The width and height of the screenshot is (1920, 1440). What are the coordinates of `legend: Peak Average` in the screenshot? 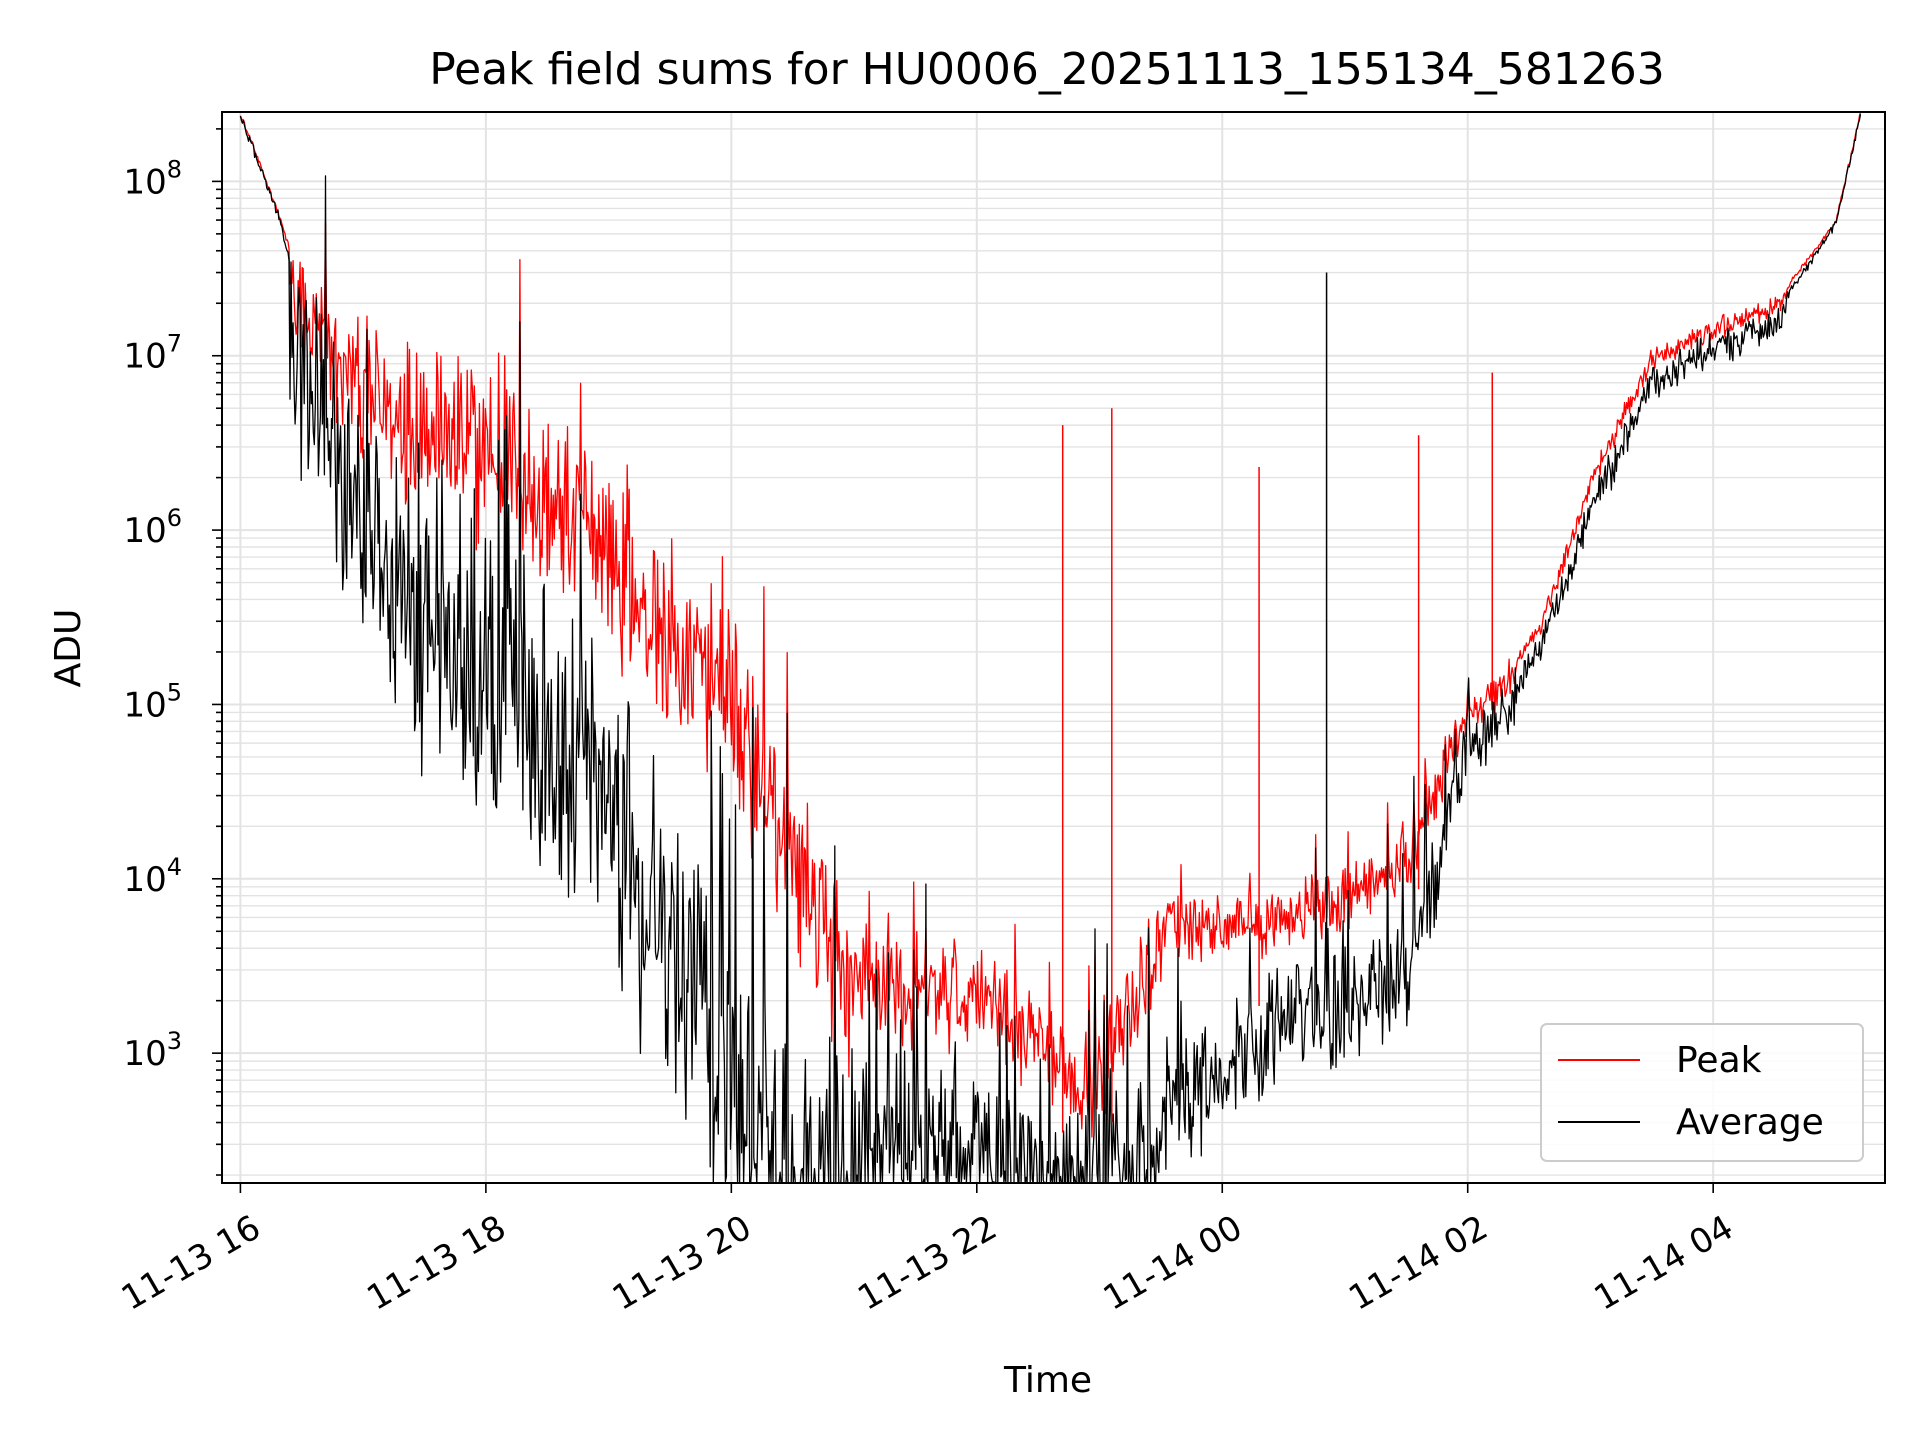 It's located at (1702, 1092).